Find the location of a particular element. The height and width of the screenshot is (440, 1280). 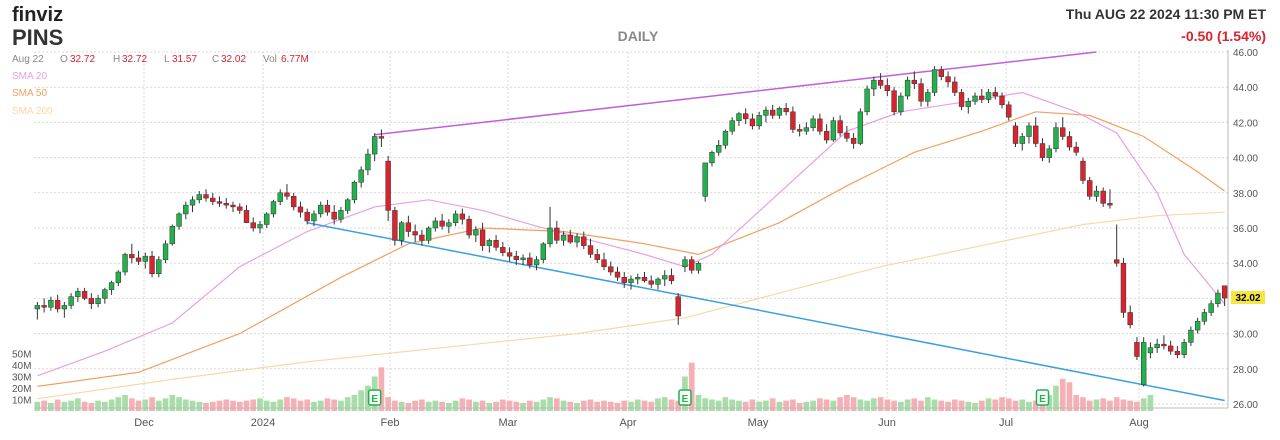

legend-sma200: SMA 200 is located at coordinates (32, 111).